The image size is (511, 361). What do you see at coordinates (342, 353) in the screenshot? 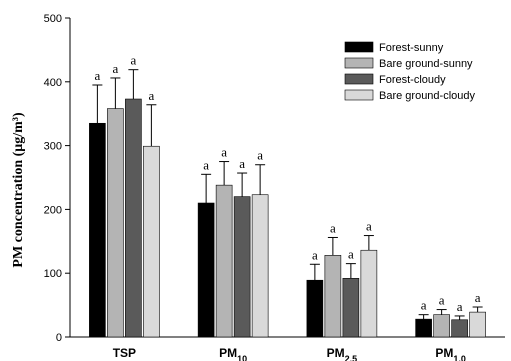
I see `x-tick-label: PM2.5` at bounding box center [342, 353].